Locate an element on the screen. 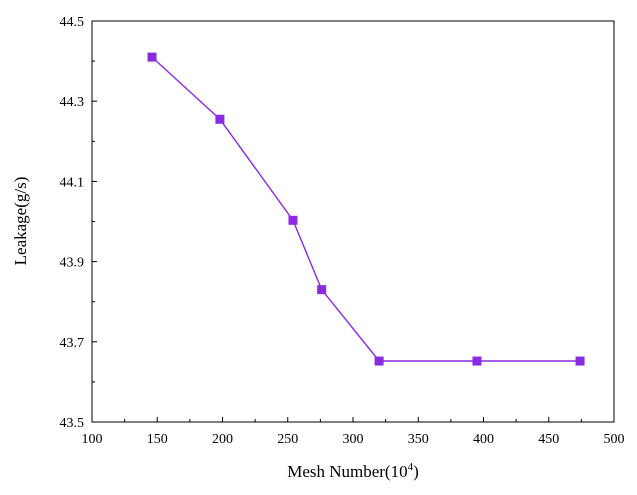 This screenshot has width=637, height=495. y-tick-label: 44.5 is located at coordinates (72, 22).